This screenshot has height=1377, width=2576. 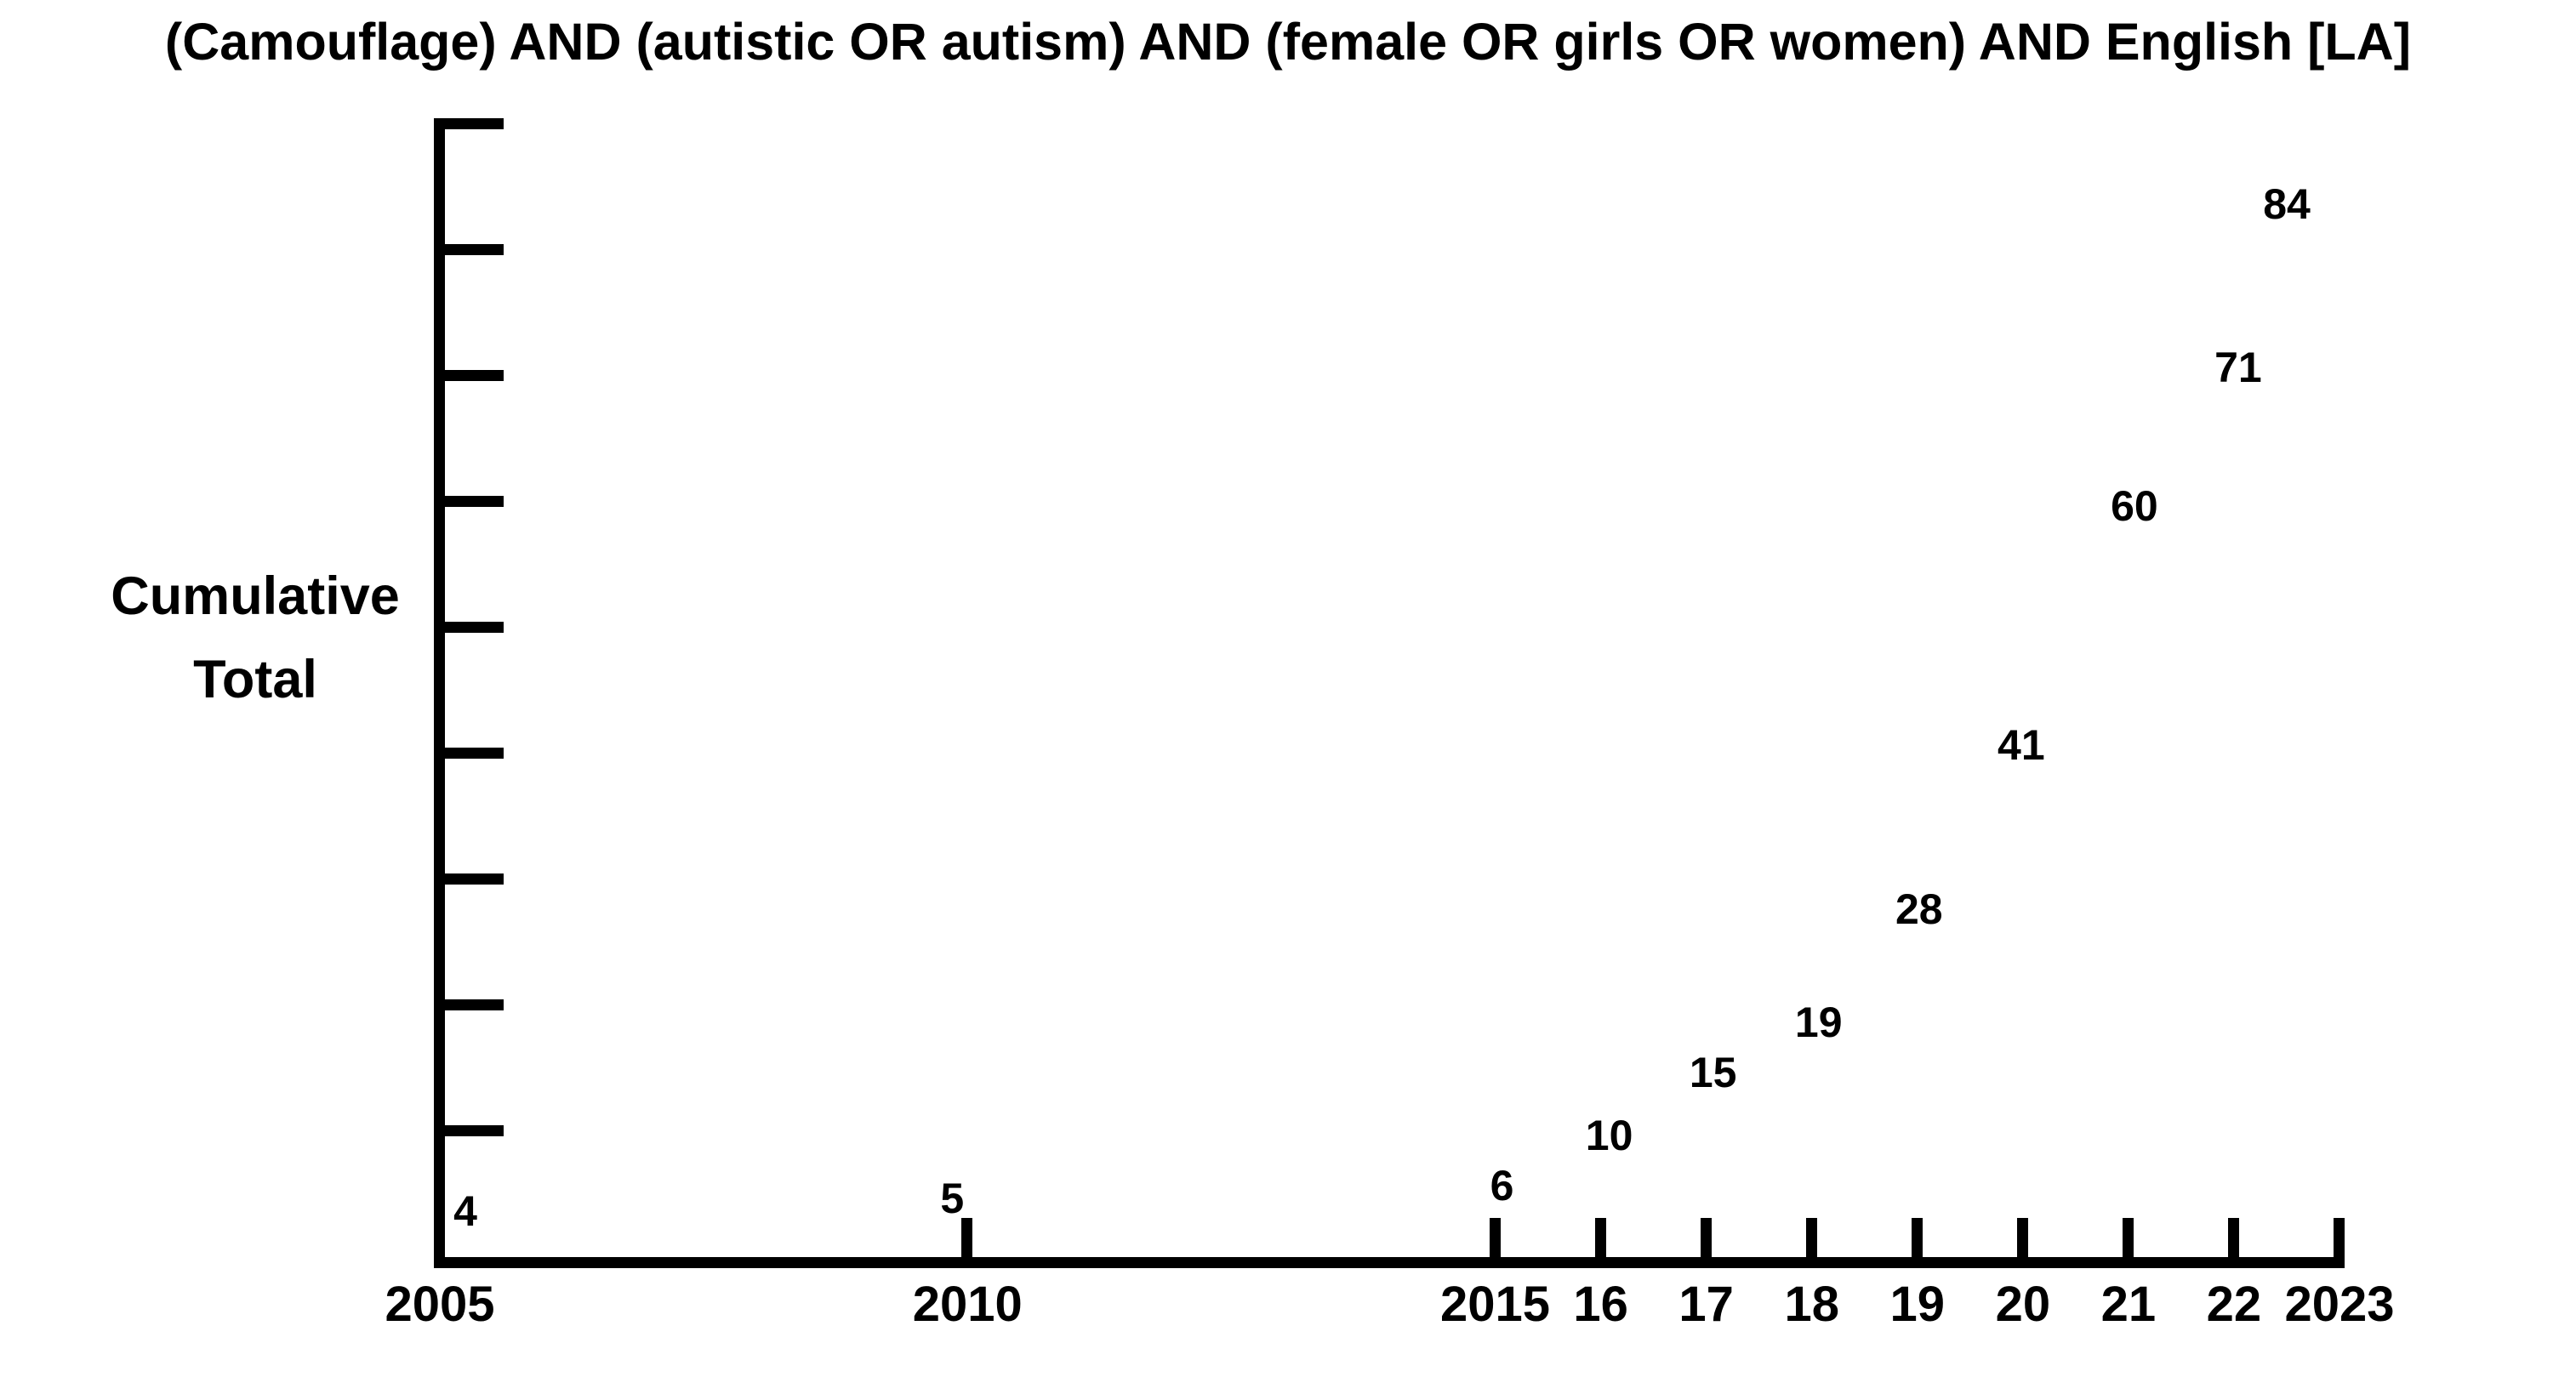 I want to click on x-tick-label-2018: 18, so click(x=1812, y=1304).